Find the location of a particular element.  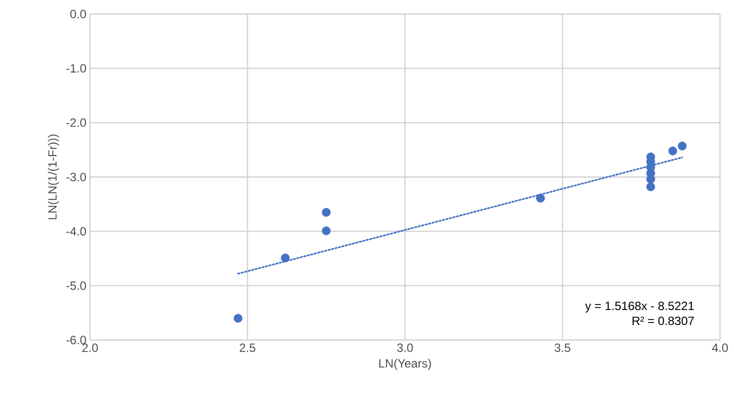

y-tick-label: -5.0 is located at coordinates (76, 285).